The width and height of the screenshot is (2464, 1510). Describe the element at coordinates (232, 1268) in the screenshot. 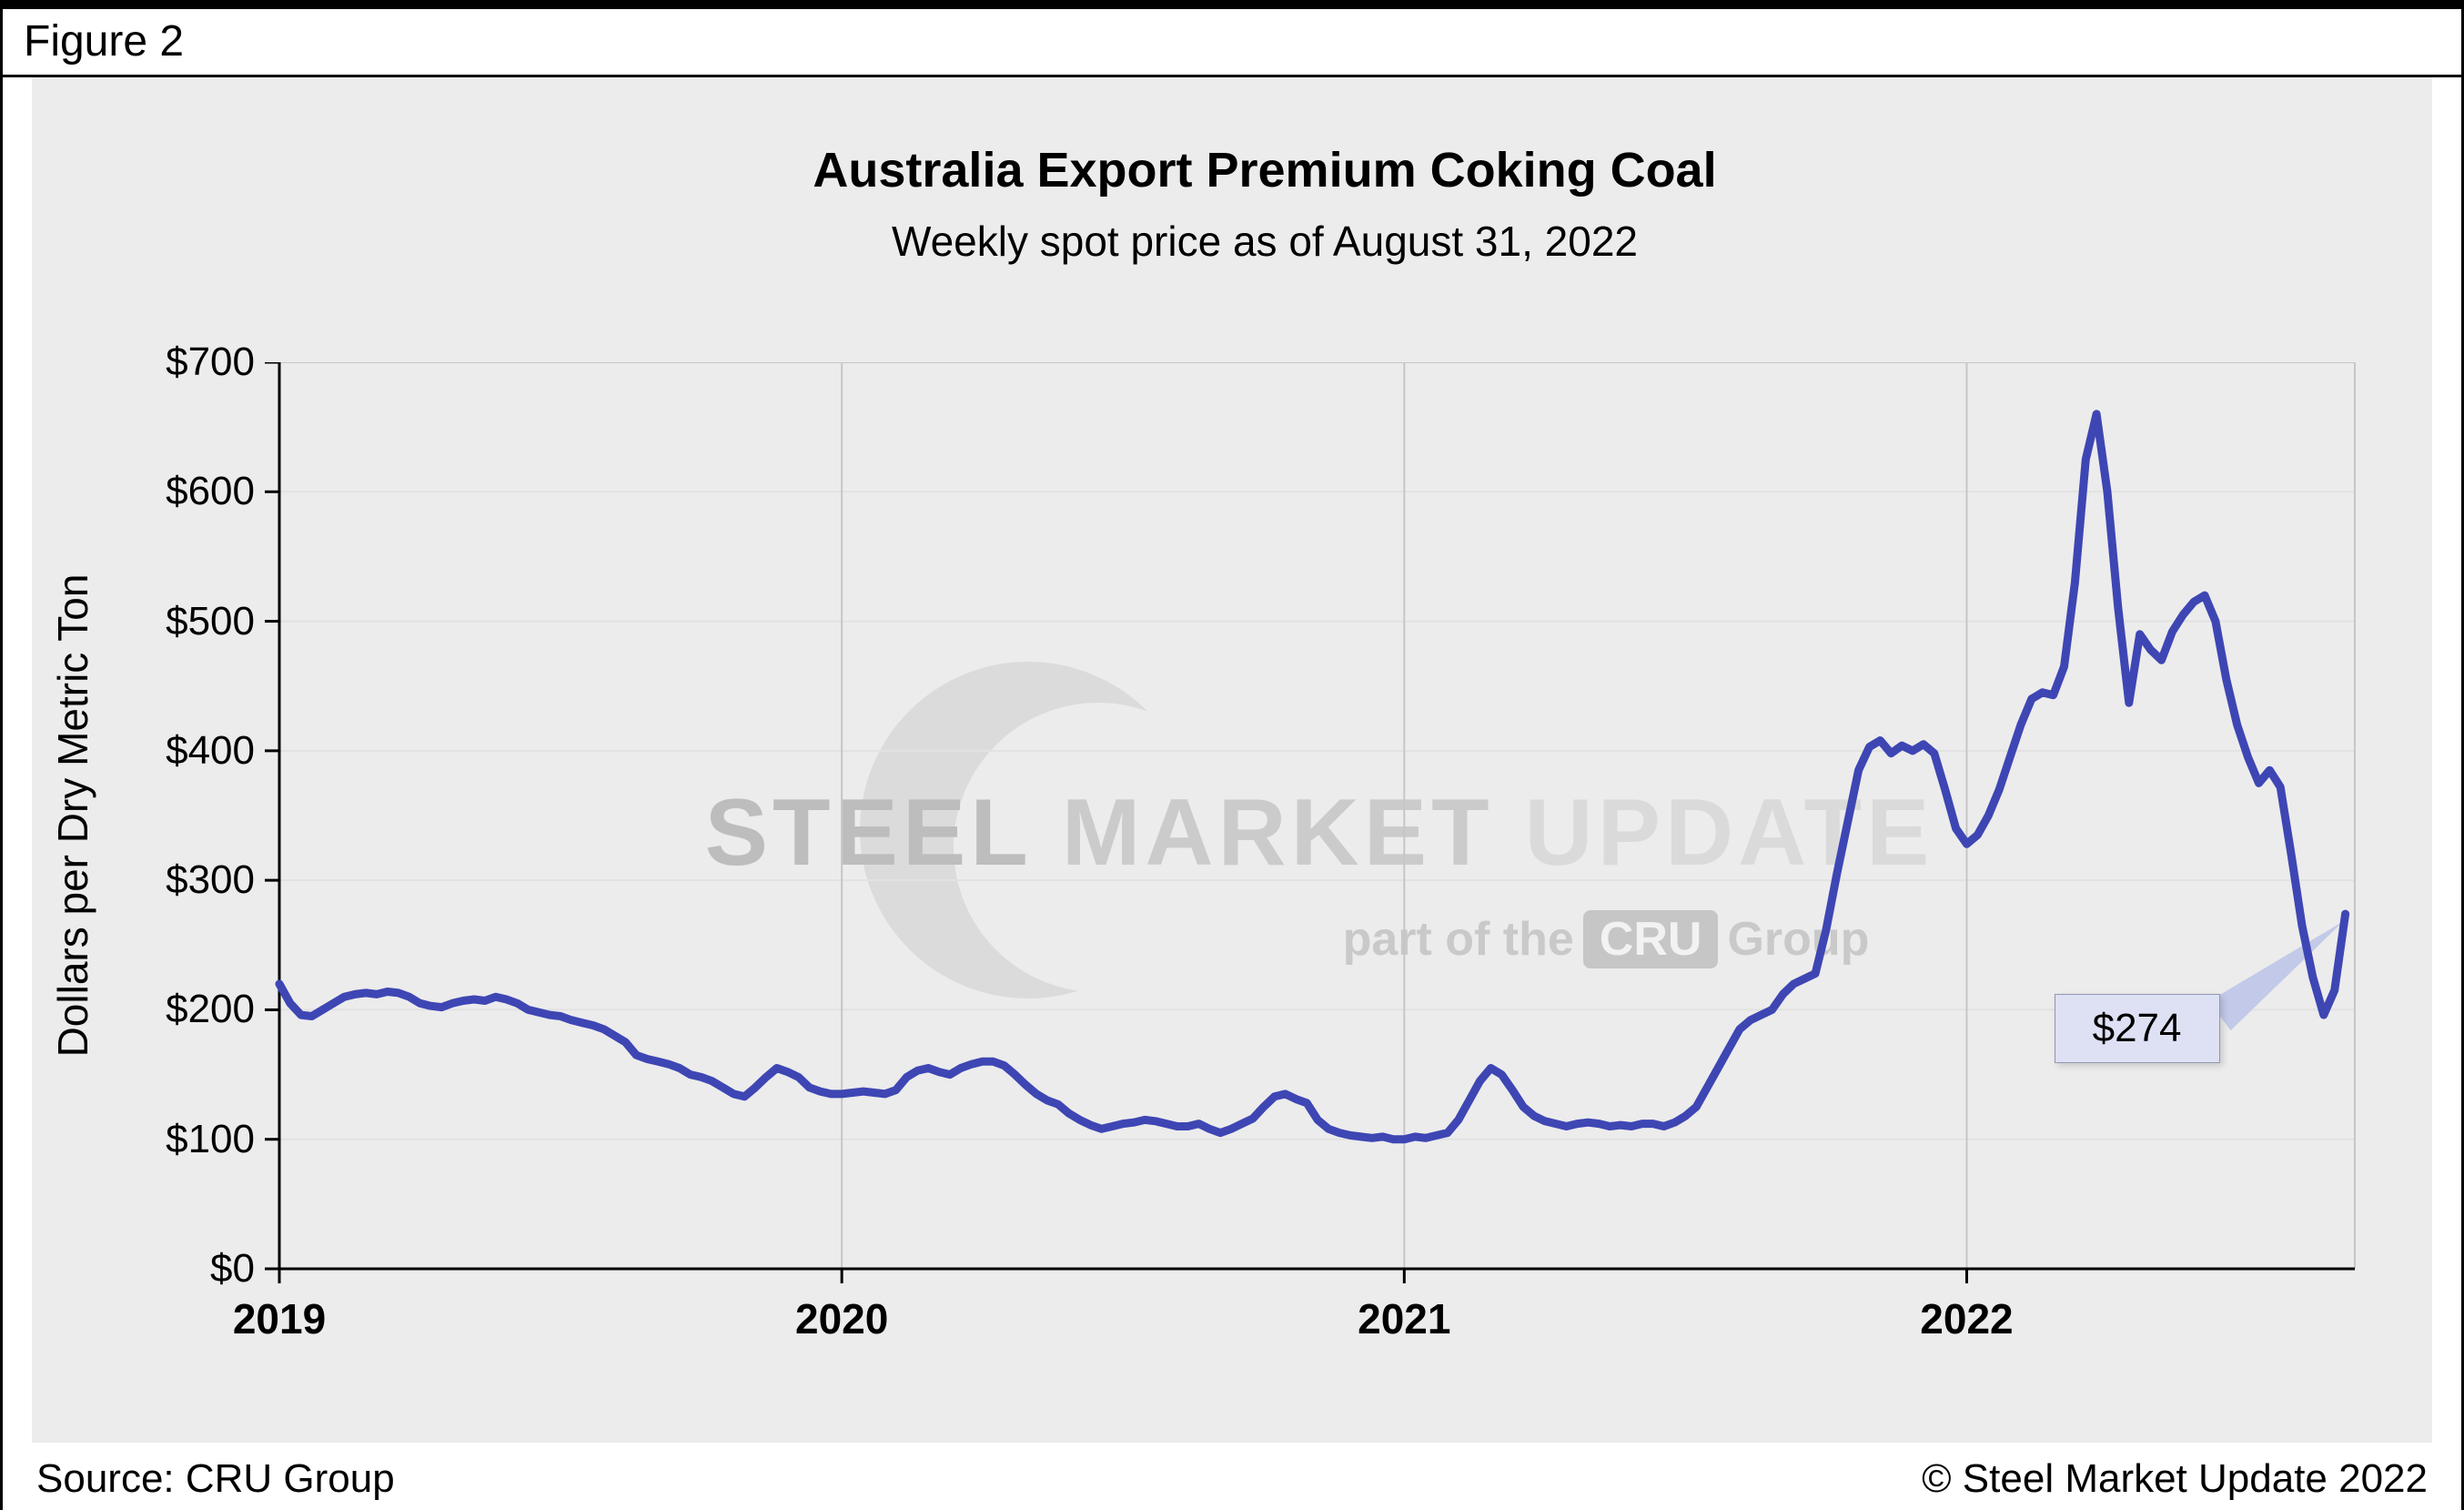

I see `y-tick-label: $0` at that location.